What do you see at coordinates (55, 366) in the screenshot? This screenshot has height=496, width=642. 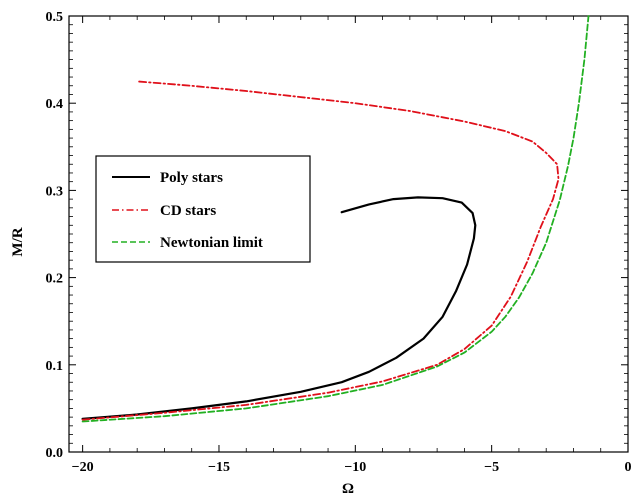 I see `y-tick-label: 0.1` at bounding box center [55, 366].